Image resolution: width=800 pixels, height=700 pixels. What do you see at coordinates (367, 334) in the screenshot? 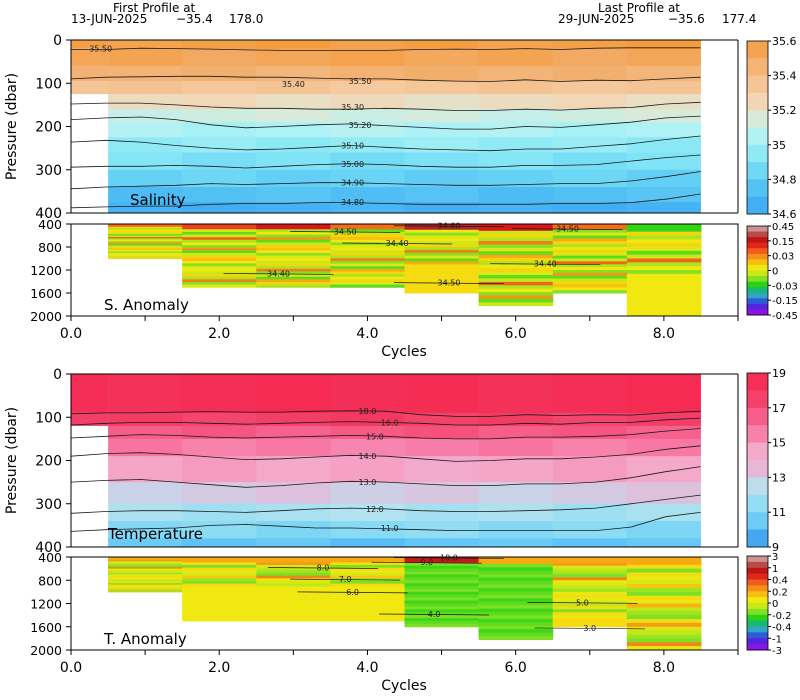
I see `x-tick-label: 4.0` at bounding box center [367, 334].